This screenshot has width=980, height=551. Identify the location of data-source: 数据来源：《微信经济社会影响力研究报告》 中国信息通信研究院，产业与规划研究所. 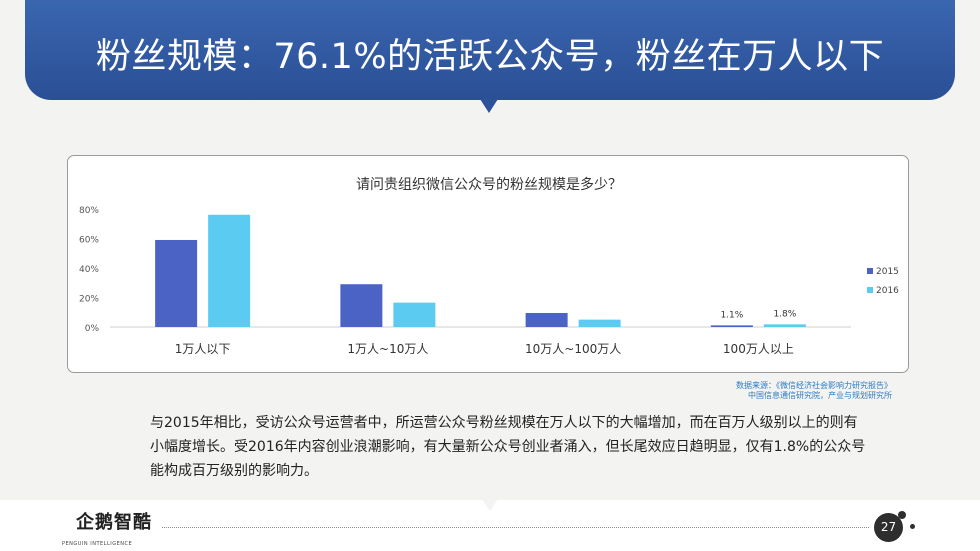
(814, 391).